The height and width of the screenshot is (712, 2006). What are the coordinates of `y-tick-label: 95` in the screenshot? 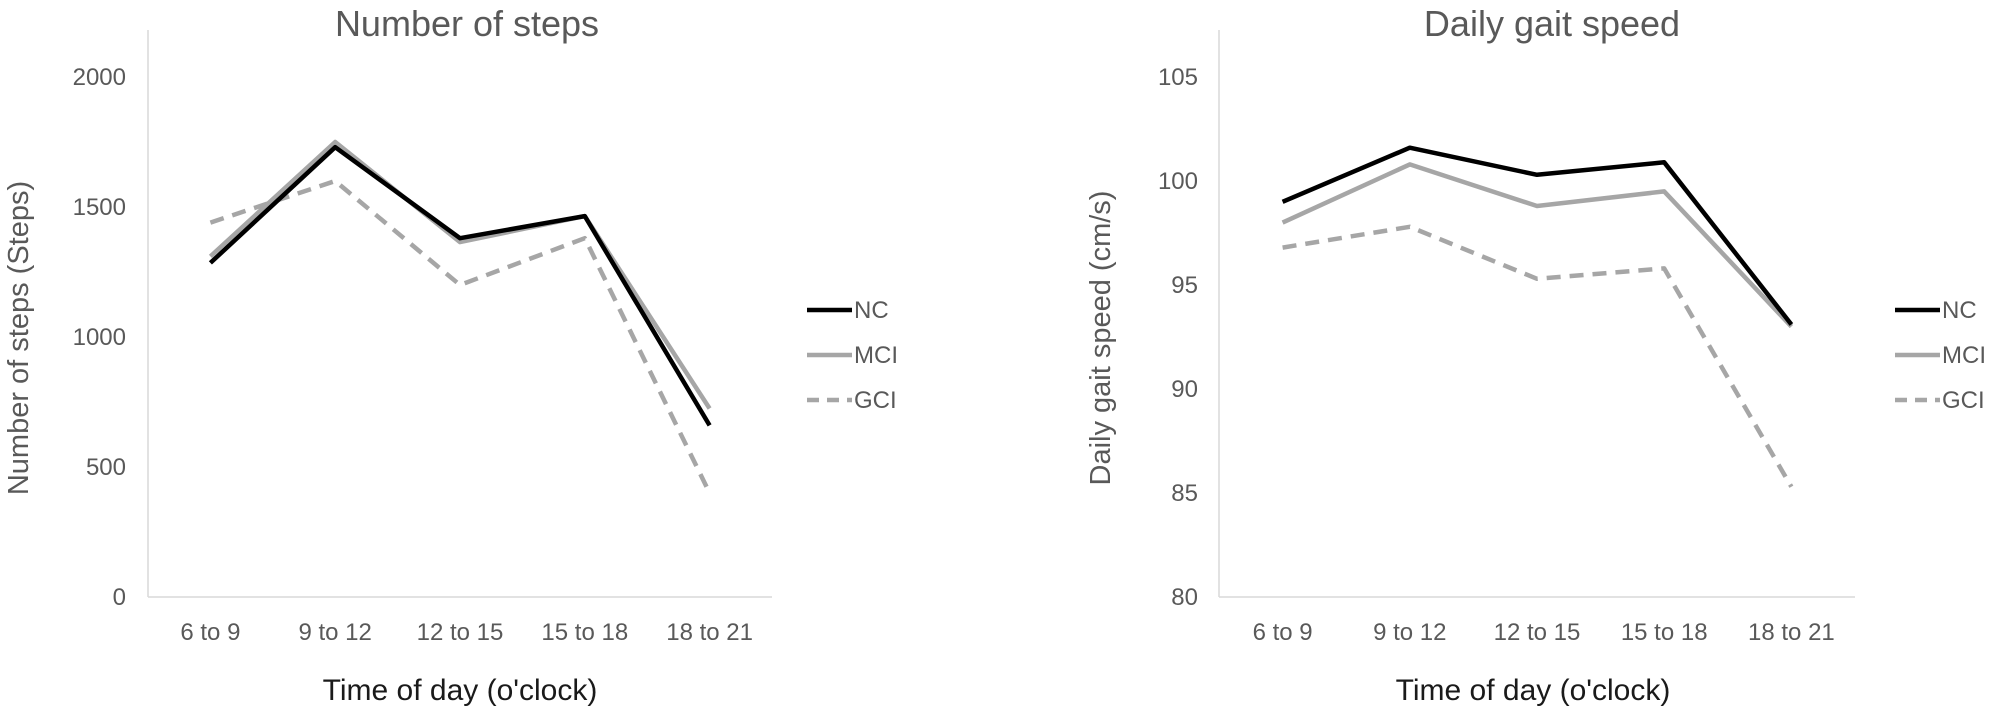 It's located at (1184, 285).